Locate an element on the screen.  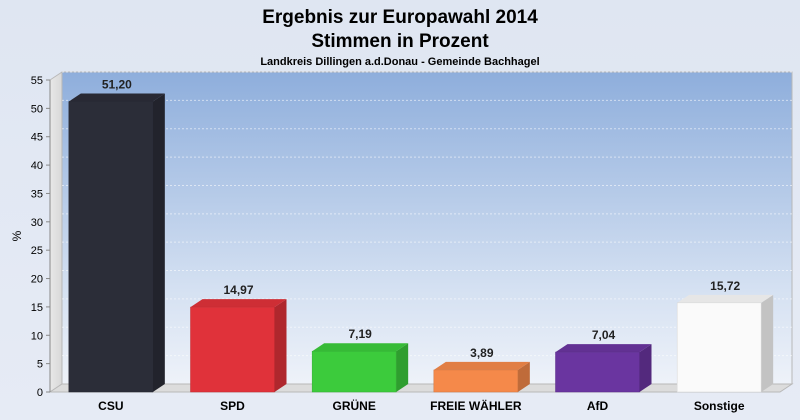
bar-value-label: 14,97 is located at coordinates (238, 290).